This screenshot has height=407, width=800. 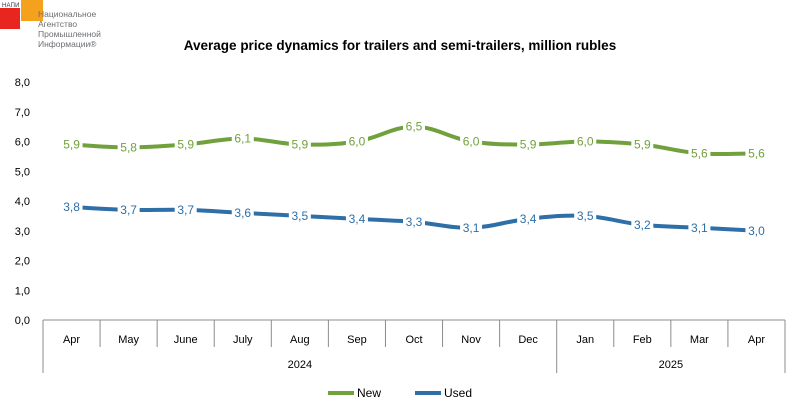 I want to click on y-tick-label: 0,0, so click(x=22, y=321).